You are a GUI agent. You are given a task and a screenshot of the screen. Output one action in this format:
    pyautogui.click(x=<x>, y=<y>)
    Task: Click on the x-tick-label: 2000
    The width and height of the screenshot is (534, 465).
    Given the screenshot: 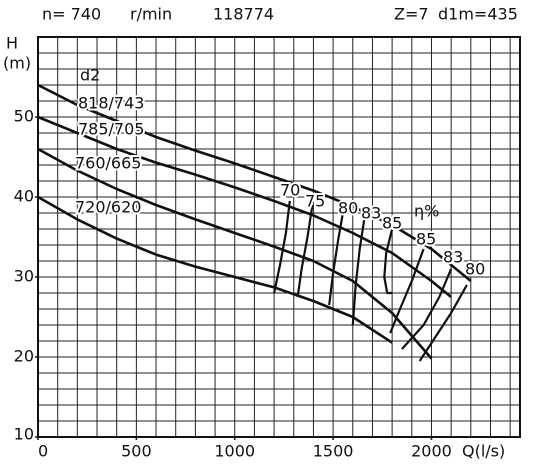 What is the action you would take?
    pyautogui.click(x=431, y=451)
    